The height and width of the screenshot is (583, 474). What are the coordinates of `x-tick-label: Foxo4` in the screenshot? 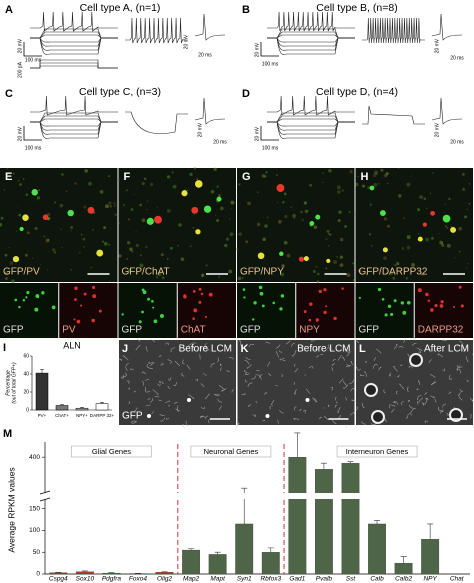 It's located at (138, 579).